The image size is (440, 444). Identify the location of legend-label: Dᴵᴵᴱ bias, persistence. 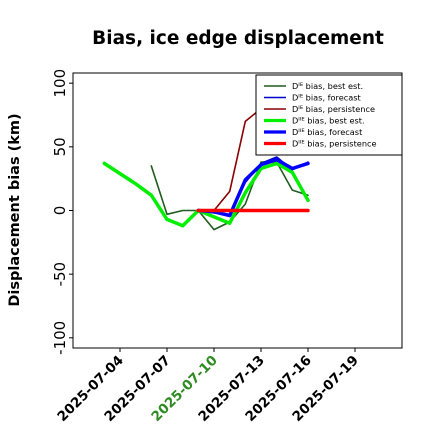
(334, 144).